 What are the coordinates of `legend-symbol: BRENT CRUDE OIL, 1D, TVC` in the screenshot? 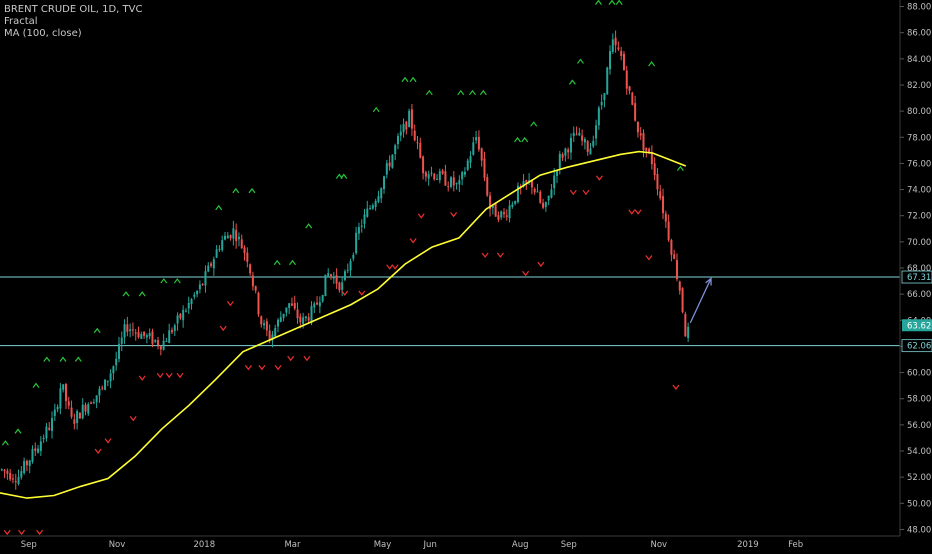 It's located at (73, 9).